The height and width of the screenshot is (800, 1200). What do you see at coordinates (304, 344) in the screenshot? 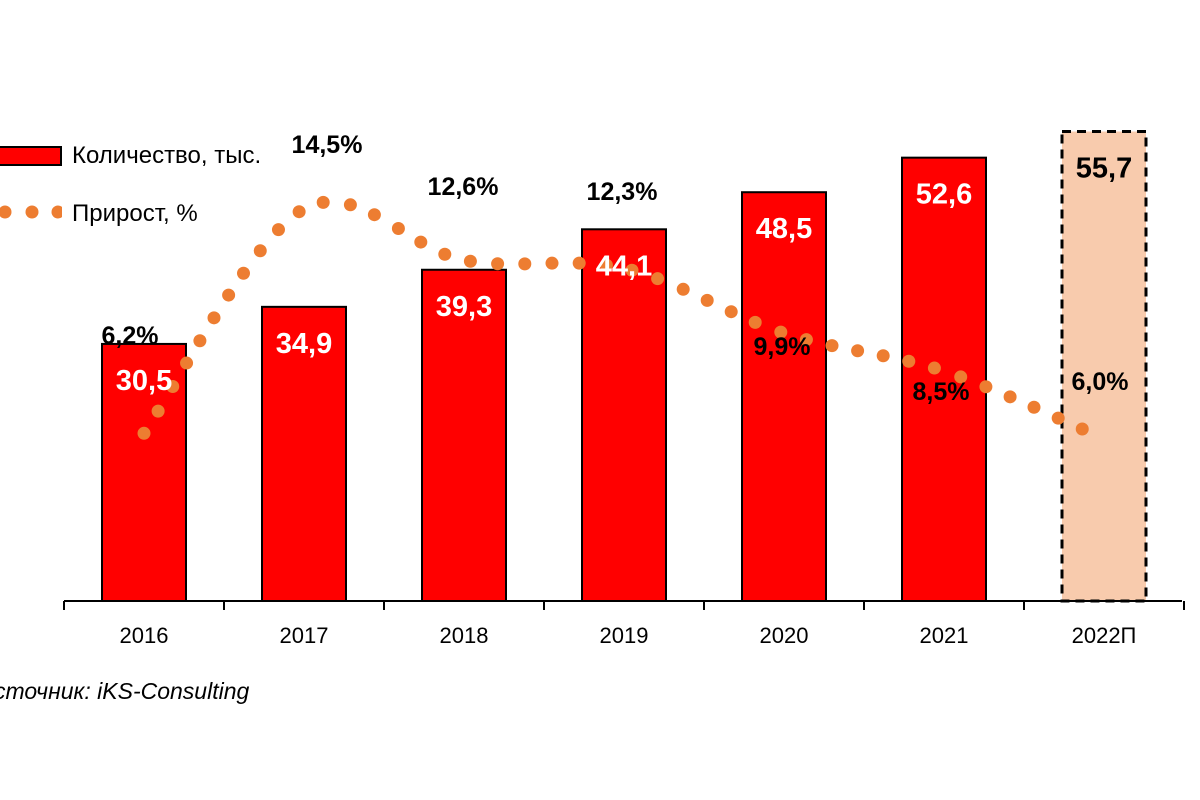
I see `bar-value-label: 34,9` at bounding box center [304, 344].